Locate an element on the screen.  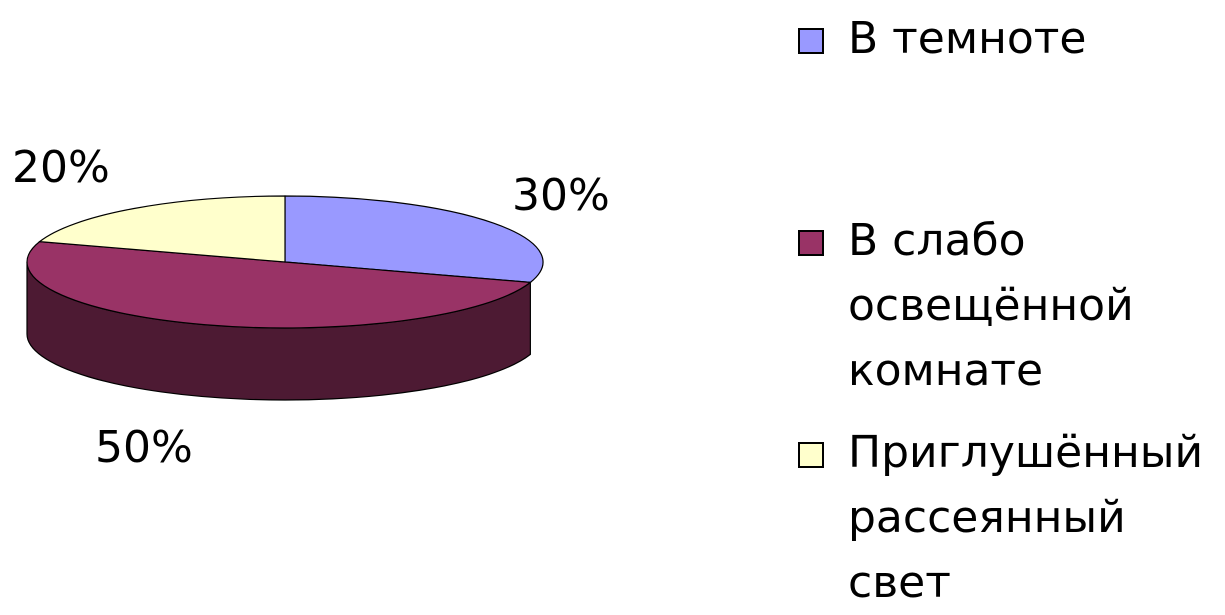
legend-entry: Приглушённый рассеянный свет is located at coordinates (1009, 517).